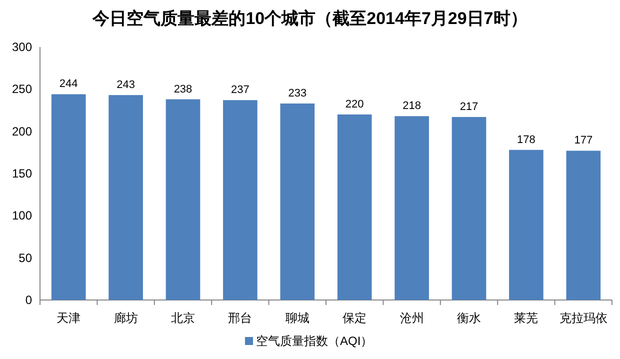  What do you see at coordinates (28, 300) in the screenshot?
I see `y-tick-label: 0` at bounding box center [28, 300].